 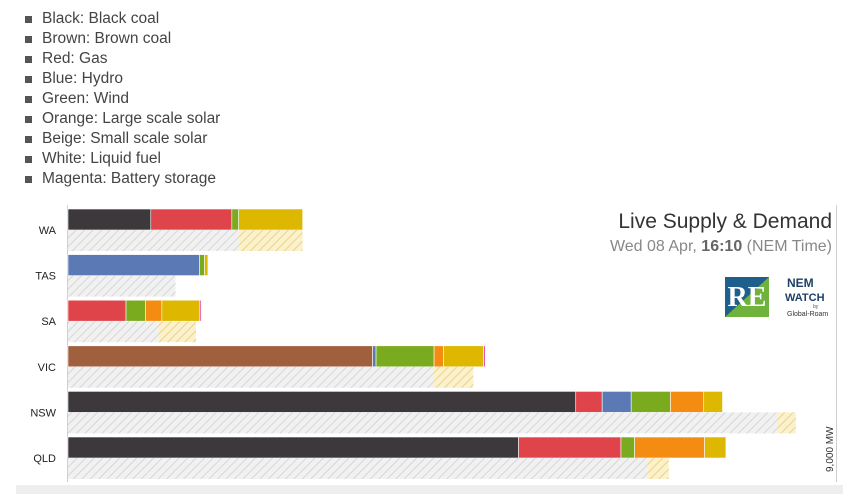 What do you see at coordinates (129, 178) in the screenshot?
I see `legend-label: Magenta: Battery storage` at bounding box center [129, 178].